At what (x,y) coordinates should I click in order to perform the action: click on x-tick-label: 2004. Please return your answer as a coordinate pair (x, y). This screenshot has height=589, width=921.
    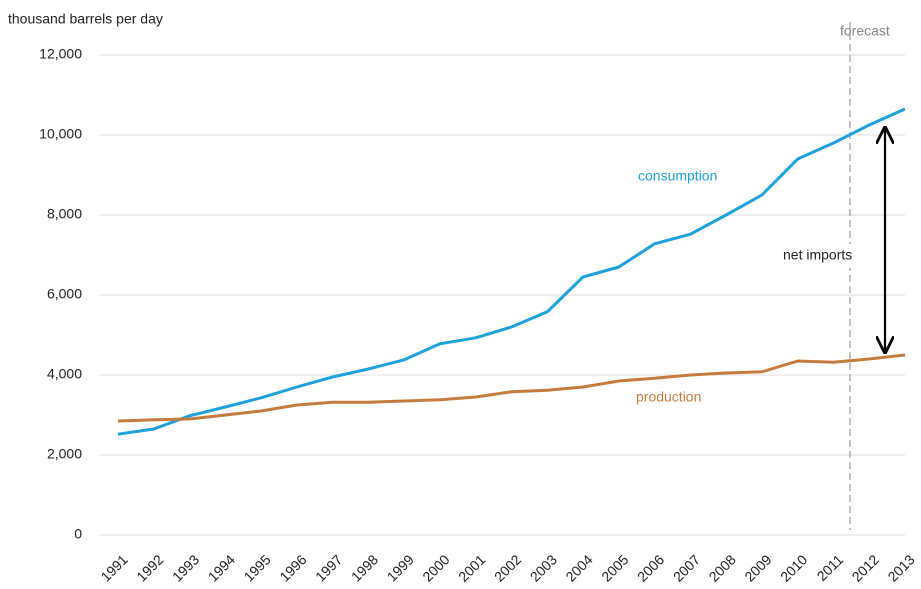
    Looking at the image, I should click on (578, 567).